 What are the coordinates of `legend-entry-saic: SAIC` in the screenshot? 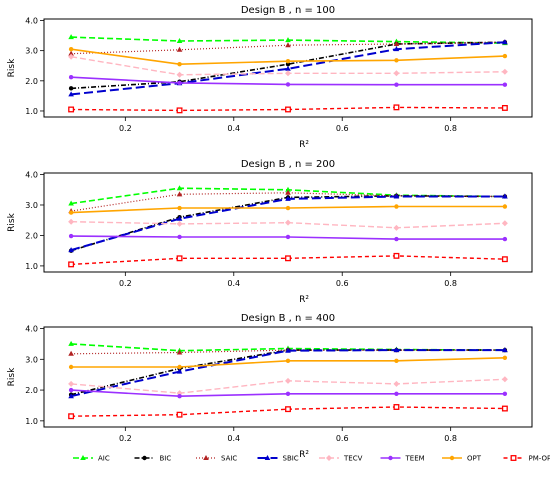 It's located at (216, 459).